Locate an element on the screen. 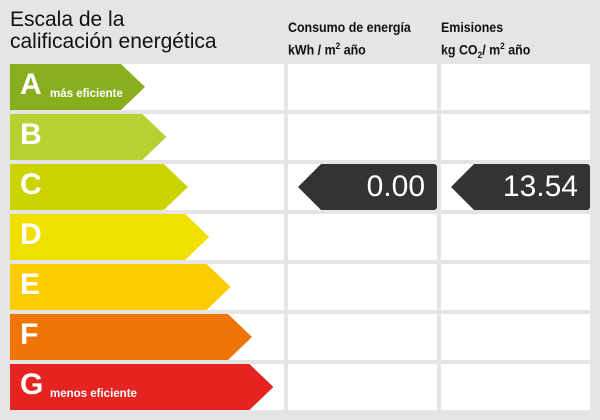 This screenshot has width=600, height=420. rating-note: menos eficiente is located at coordinates (93, 394).